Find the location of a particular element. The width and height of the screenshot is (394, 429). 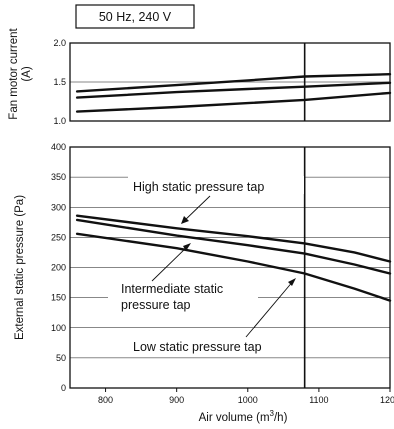

intermediate-tap-label-bg is located at coordinates (183, 297).